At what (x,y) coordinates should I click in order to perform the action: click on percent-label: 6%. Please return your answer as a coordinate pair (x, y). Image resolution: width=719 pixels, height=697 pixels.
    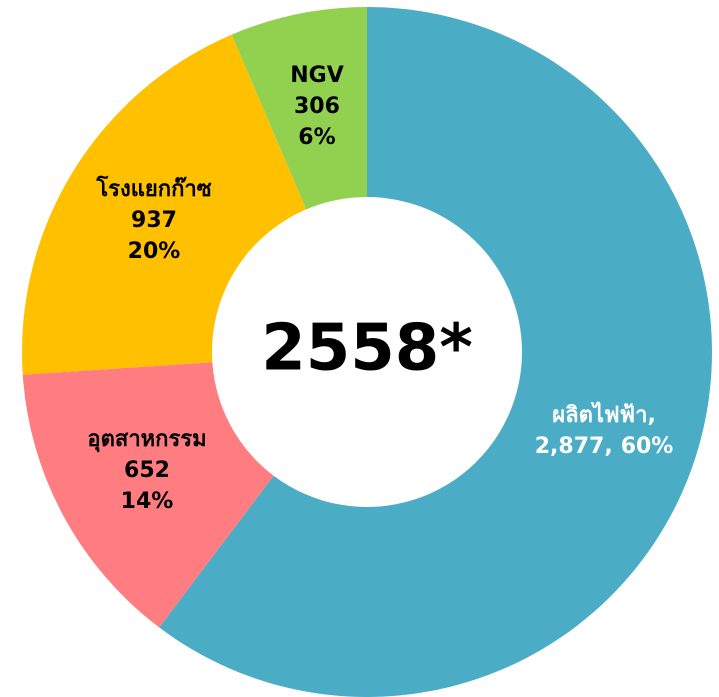
    Looking at the image, I should click on (316, 137).